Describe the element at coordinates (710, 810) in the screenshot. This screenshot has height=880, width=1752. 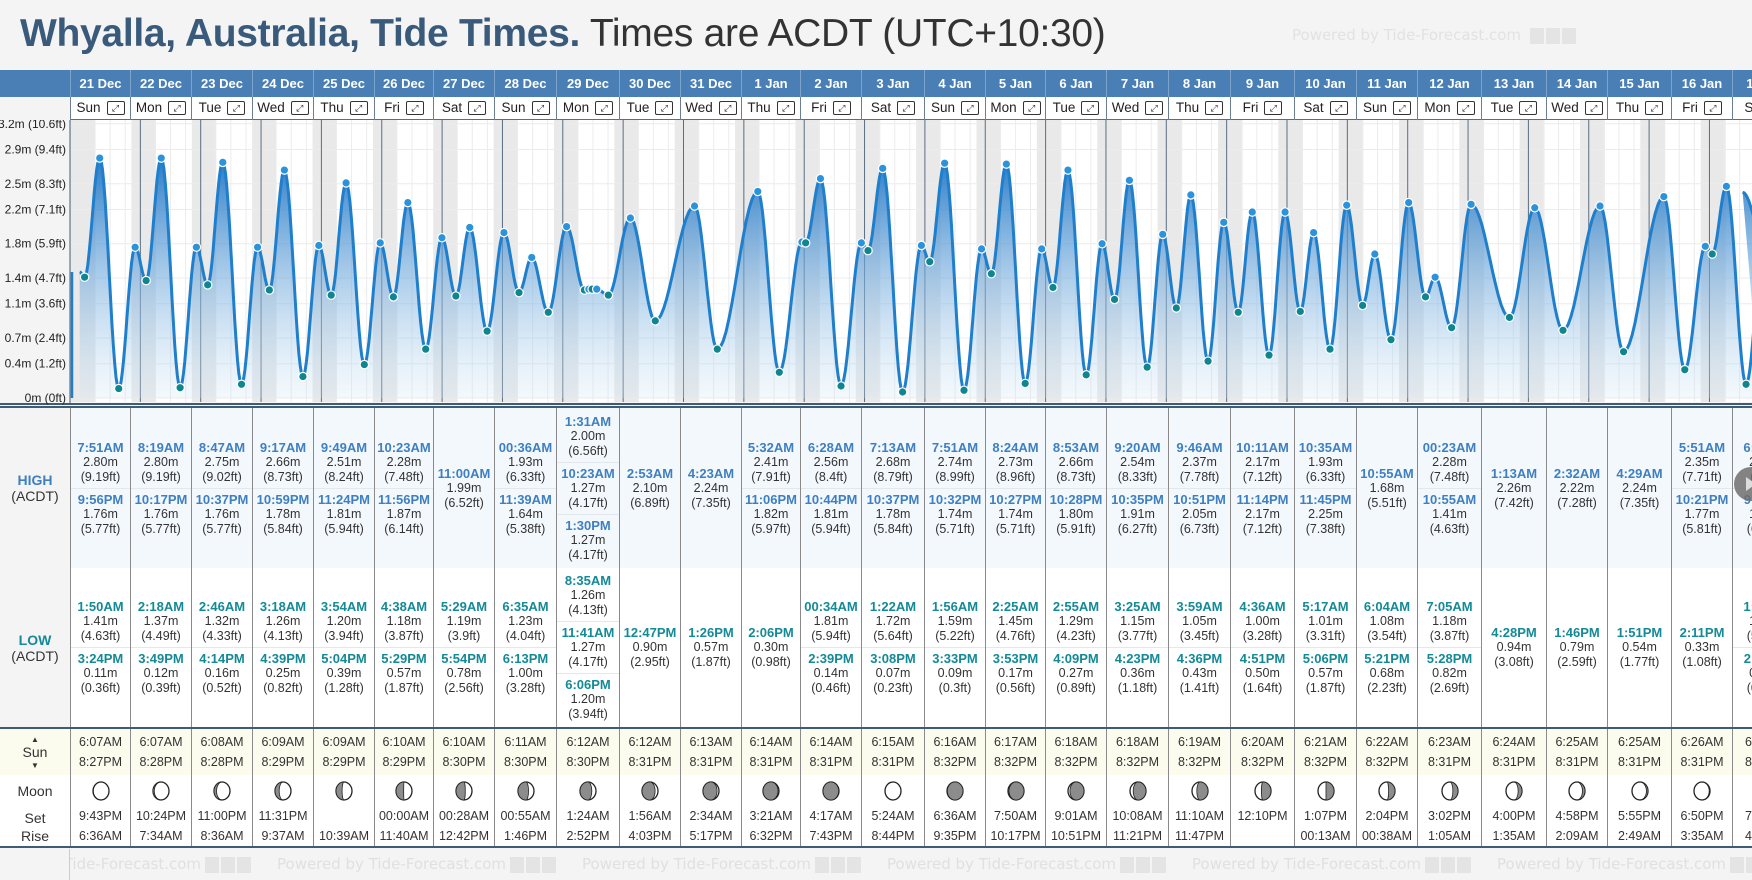
I see `moon-cell: 2:34AM 5:17PM` at that location.